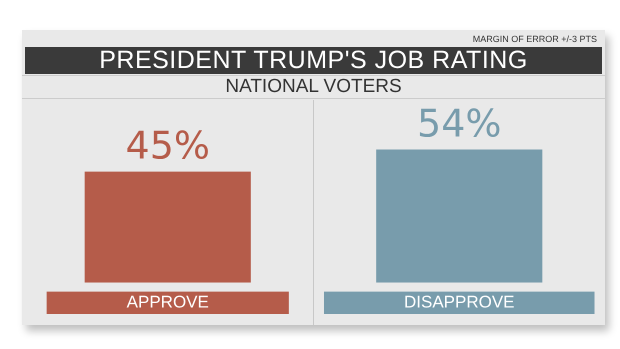  Describe the element at coordinates (459, 123) in the screenshot. I see `data-label: 54%` at that location.